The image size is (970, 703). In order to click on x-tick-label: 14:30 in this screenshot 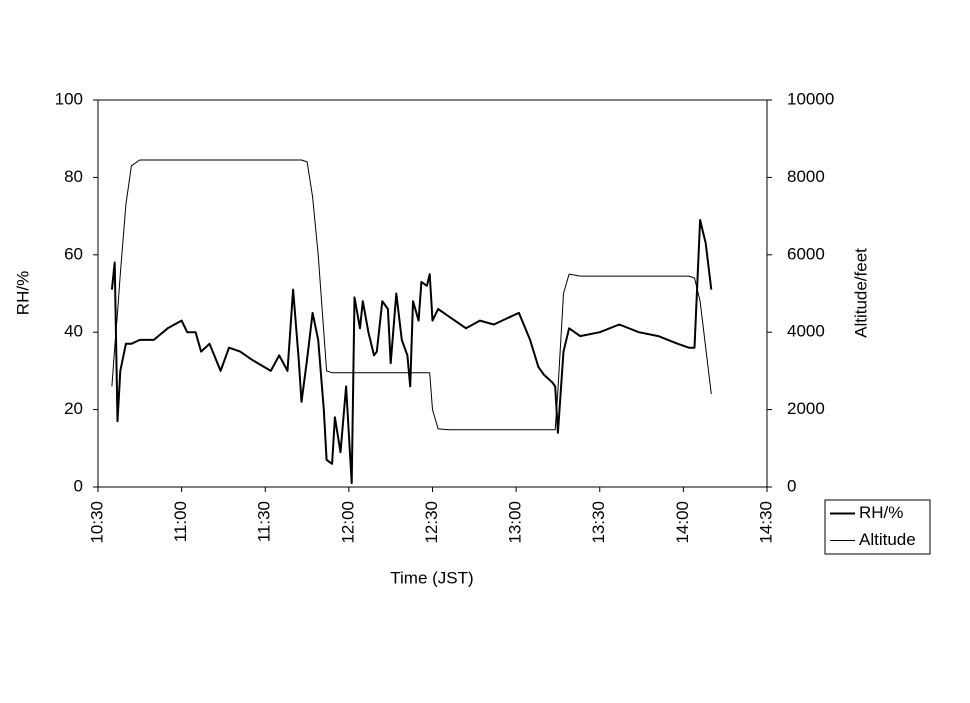, I will do `click(765, 522)`.